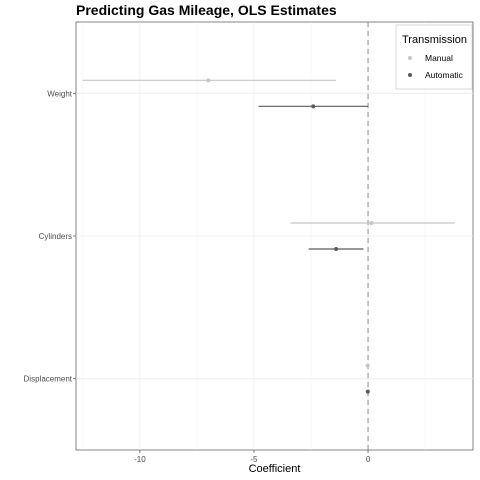 This screenshot has height=480, width=480. I want to click on y-tick-label: Displacement, so click(48, 379).